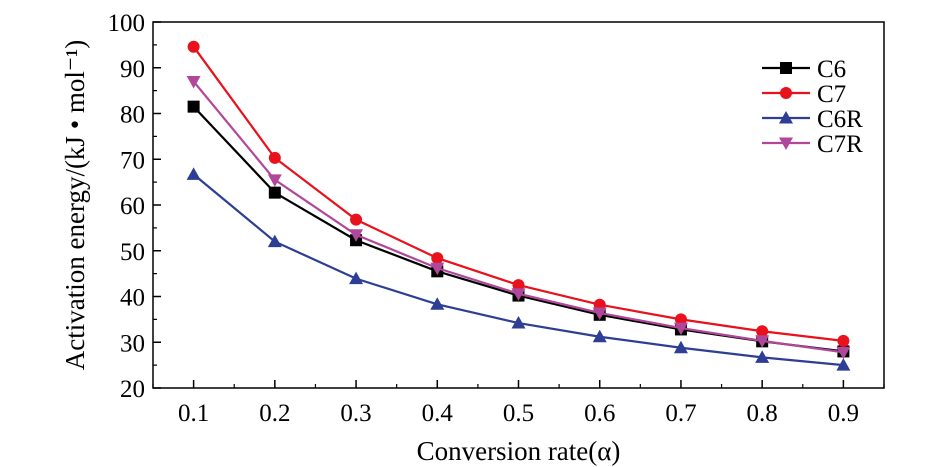 Image resolution: width=945 pixels, height=467 pixels. What do you see at coordinates (840, 119) in the screenshot?
I see `legend-label: C6R` at bounding box center [840, 119].